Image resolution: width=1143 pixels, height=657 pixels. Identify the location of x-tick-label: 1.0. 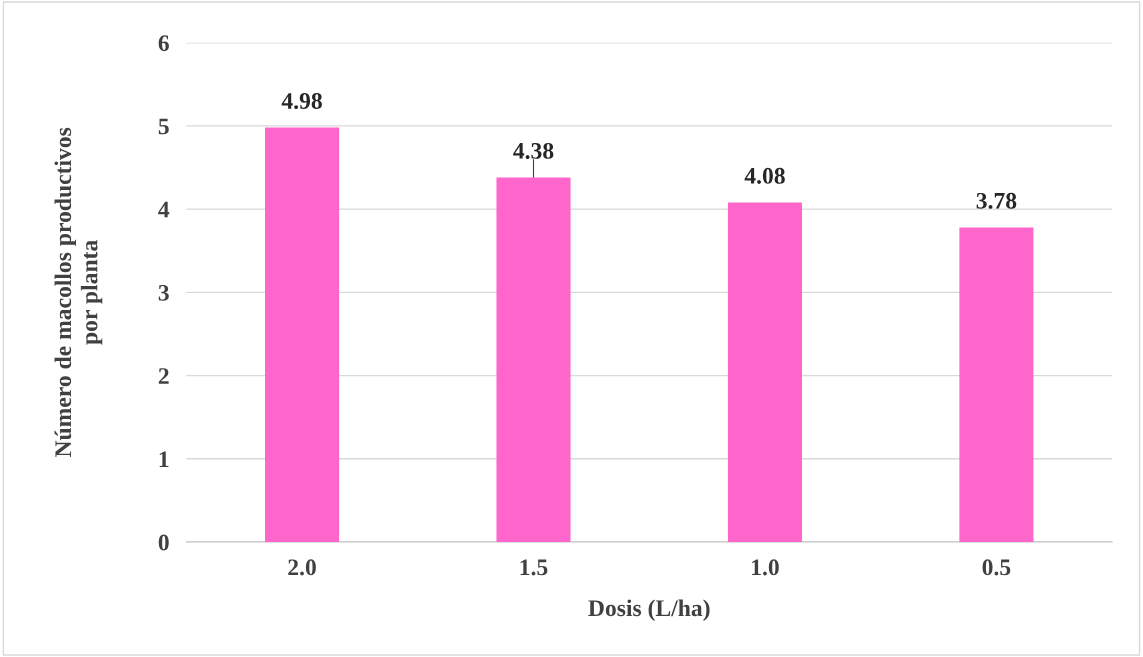
(765, 567).